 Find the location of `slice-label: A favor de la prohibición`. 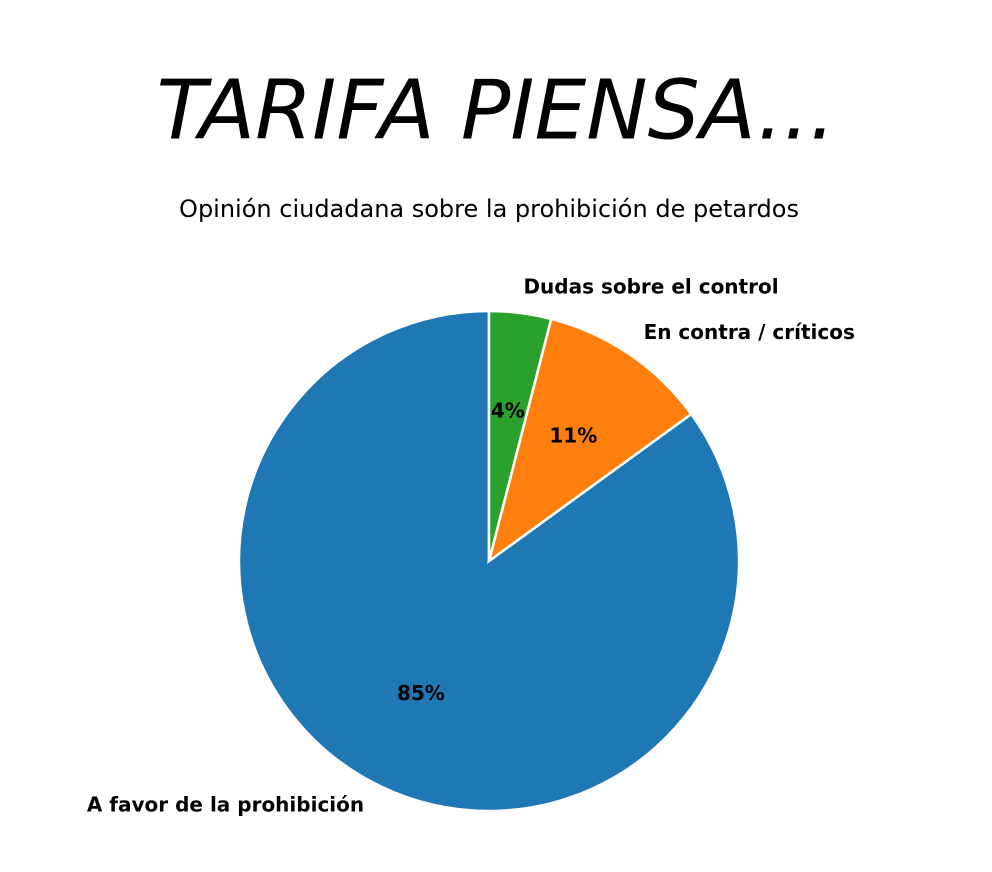

slice-label: A favor de la prohibición is located at coordinates (225, 805).